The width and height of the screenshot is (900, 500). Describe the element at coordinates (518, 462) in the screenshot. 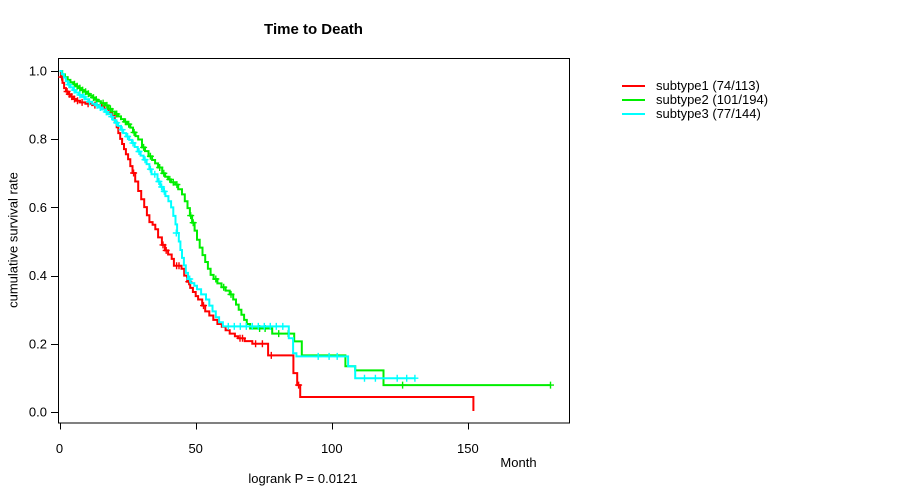

I see `x-axis-title: Month` at that location.